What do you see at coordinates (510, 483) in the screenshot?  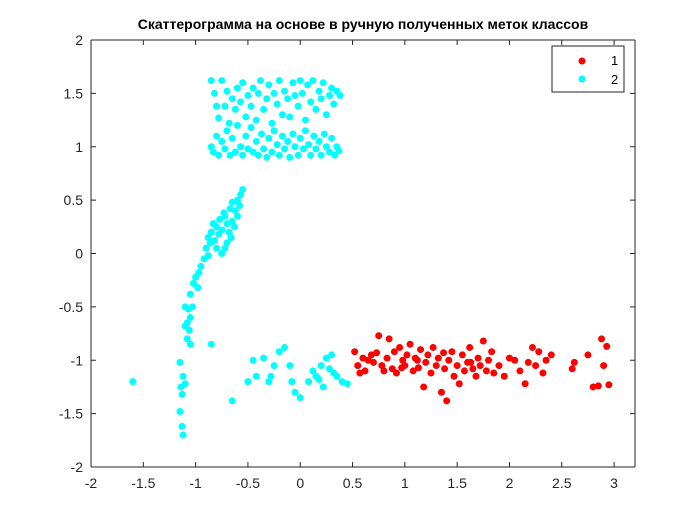 I see `x-tick-label: 2` at bounding box center [510, 483].